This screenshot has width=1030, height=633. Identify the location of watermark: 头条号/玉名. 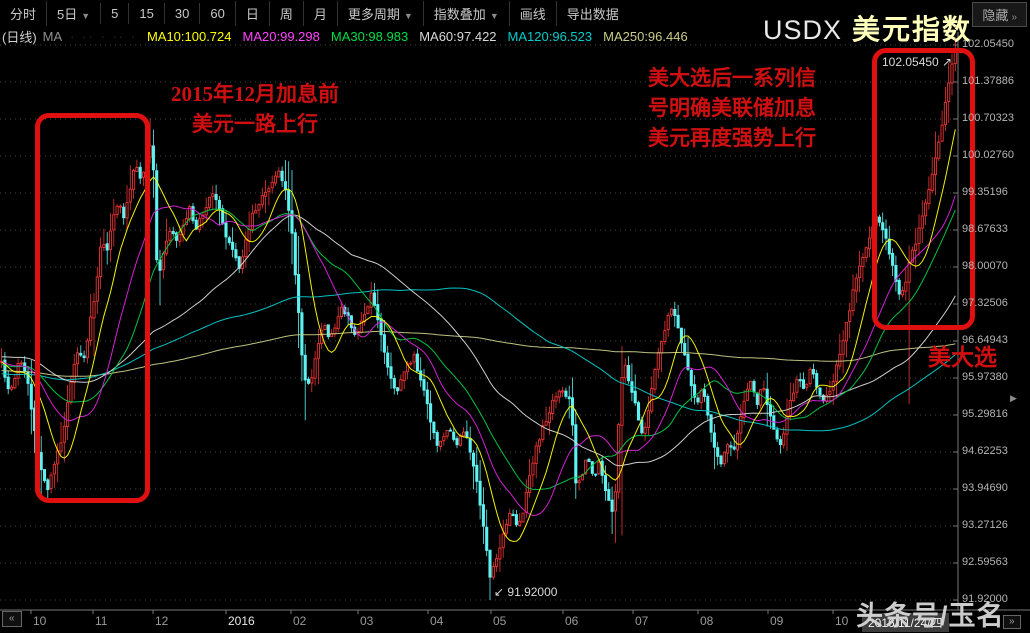
(930, 616).